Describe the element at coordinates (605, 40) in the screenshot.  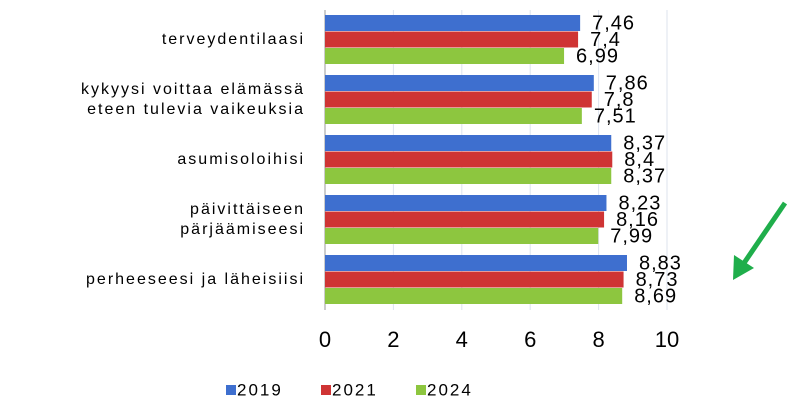
I see `value-label: 7,4` at that location.